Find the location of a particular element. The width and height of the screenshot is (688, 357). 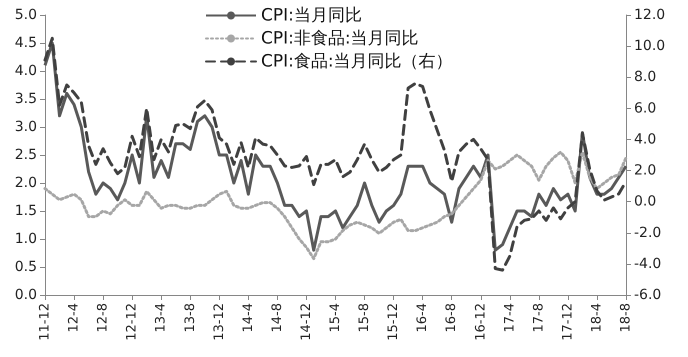

y2-tick-label: -6.0 is located at coordinates (648, 295).